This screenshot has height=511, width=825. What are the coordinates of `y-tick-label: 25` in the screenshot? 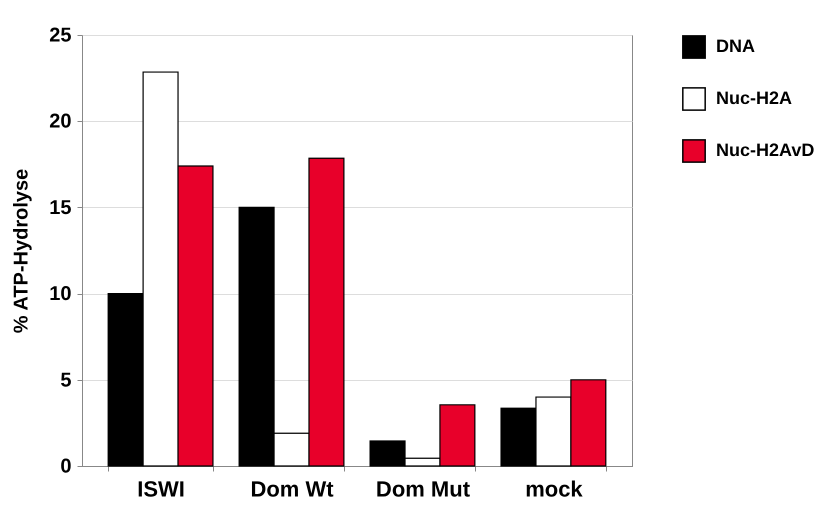 It's located at (60, 35).